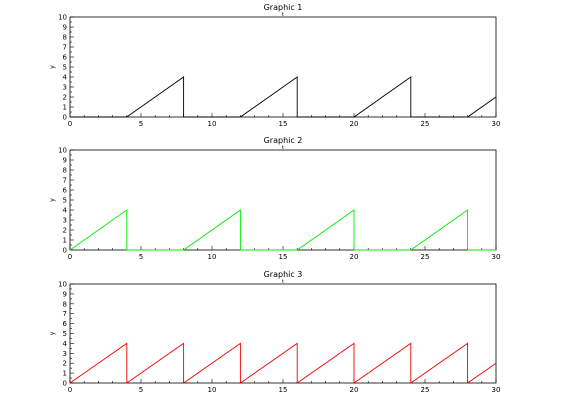  I want to click on chart-title: Graphic 3, so click(283, 274).